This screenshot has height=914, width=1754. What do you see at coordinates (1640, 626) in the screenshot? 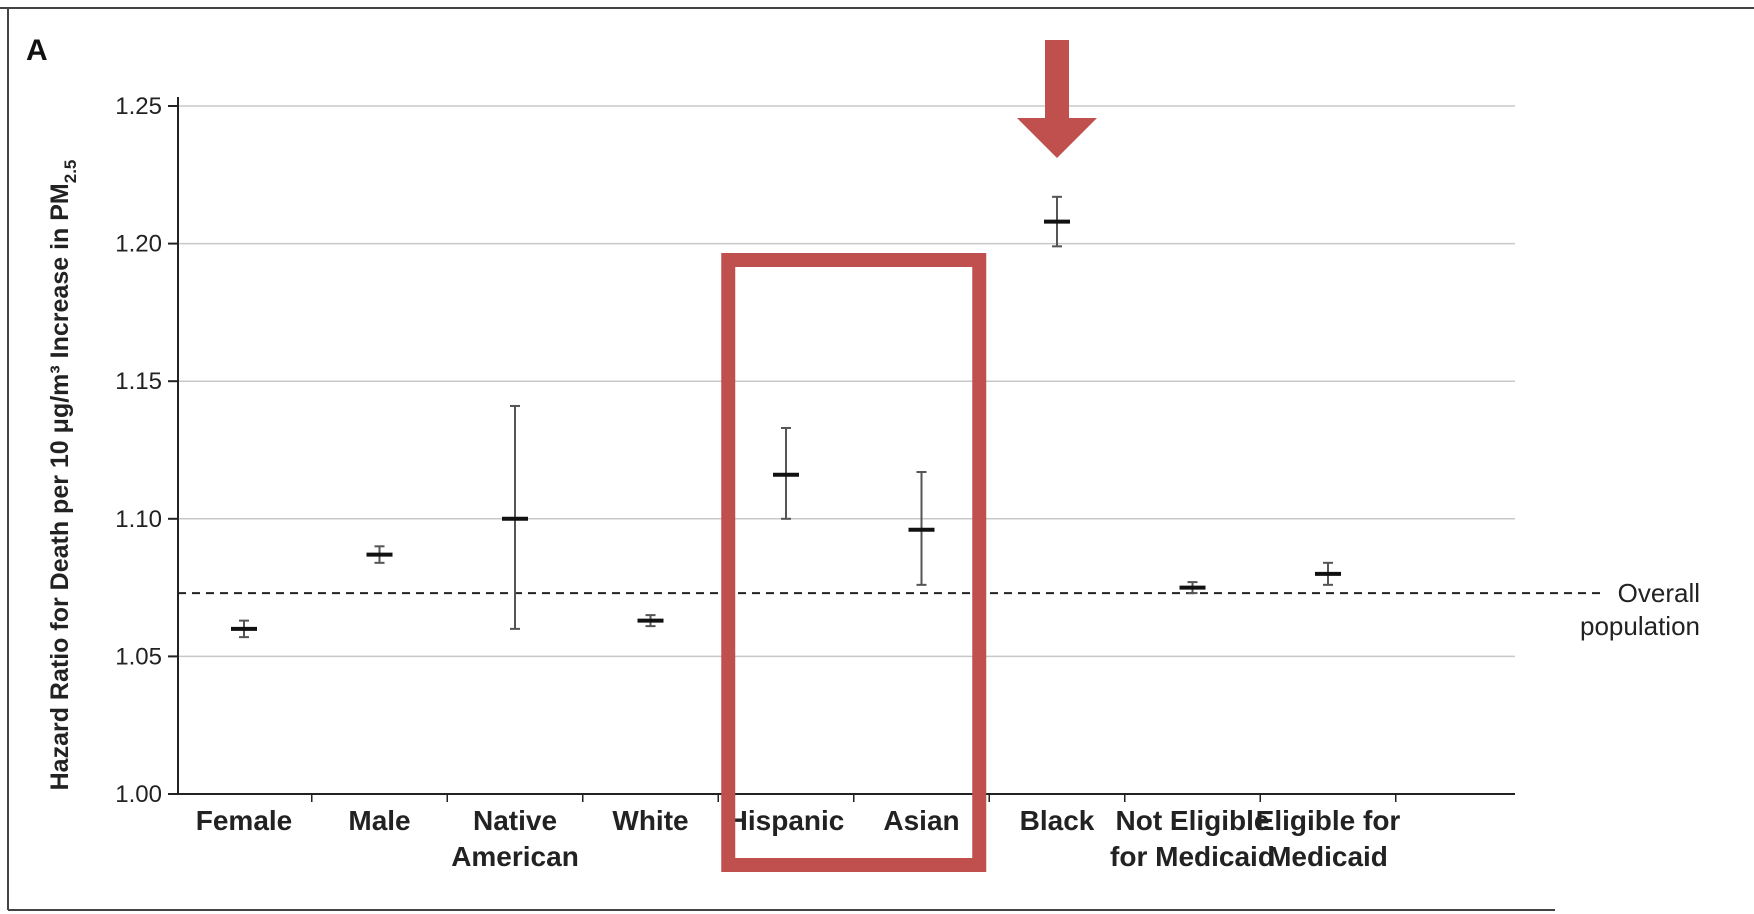
I see `reference-line-label-1: population` at bounding box center [1640, 626].